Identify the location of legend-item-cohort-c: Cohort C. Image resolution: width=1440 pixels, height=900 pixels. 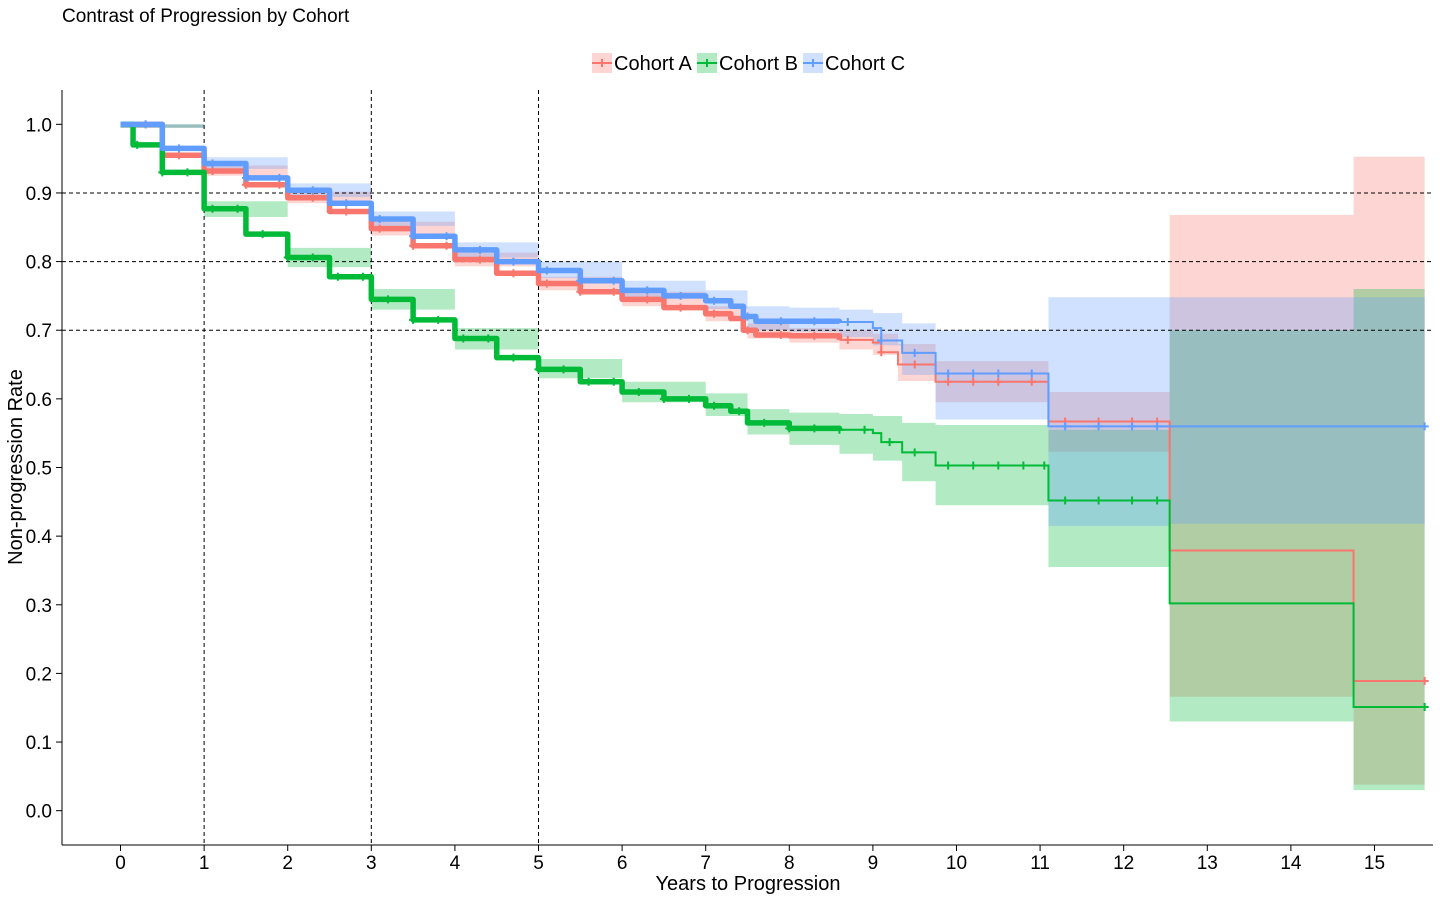
(854, 64).